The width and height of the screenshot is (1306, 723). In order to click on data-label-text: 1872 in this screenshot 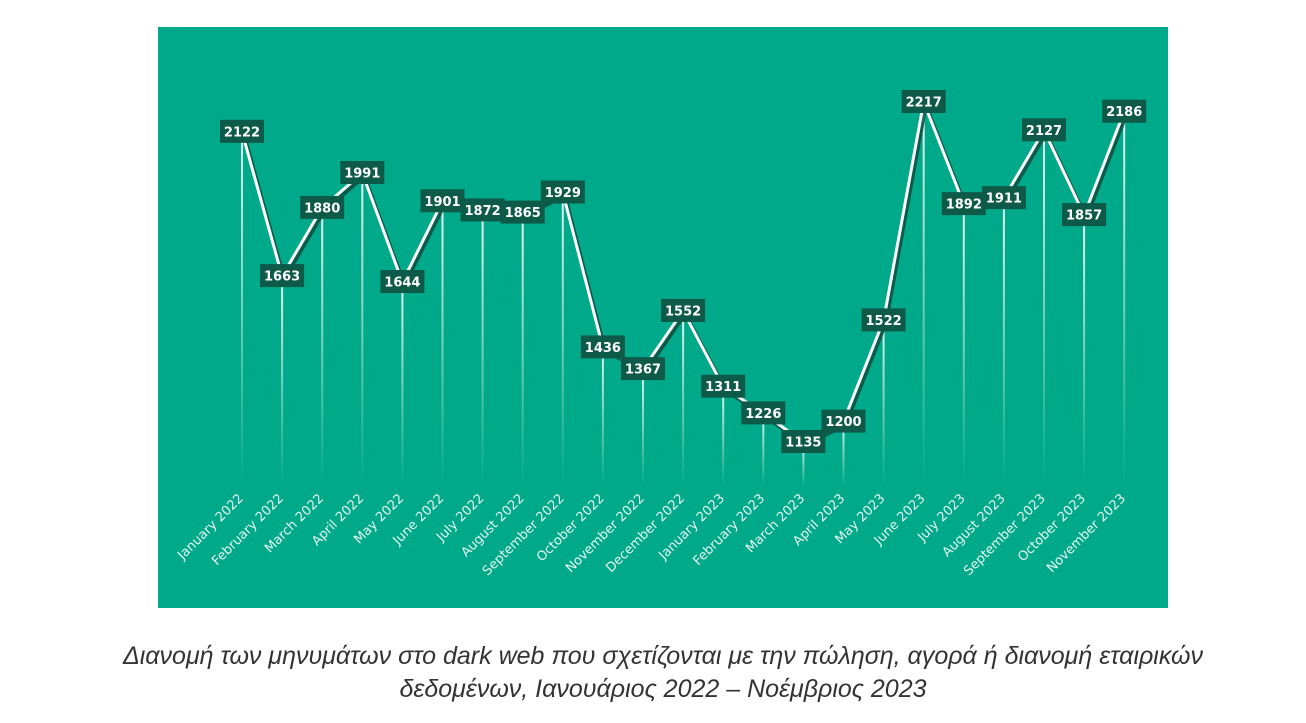, I will do `click(483, 211)`.